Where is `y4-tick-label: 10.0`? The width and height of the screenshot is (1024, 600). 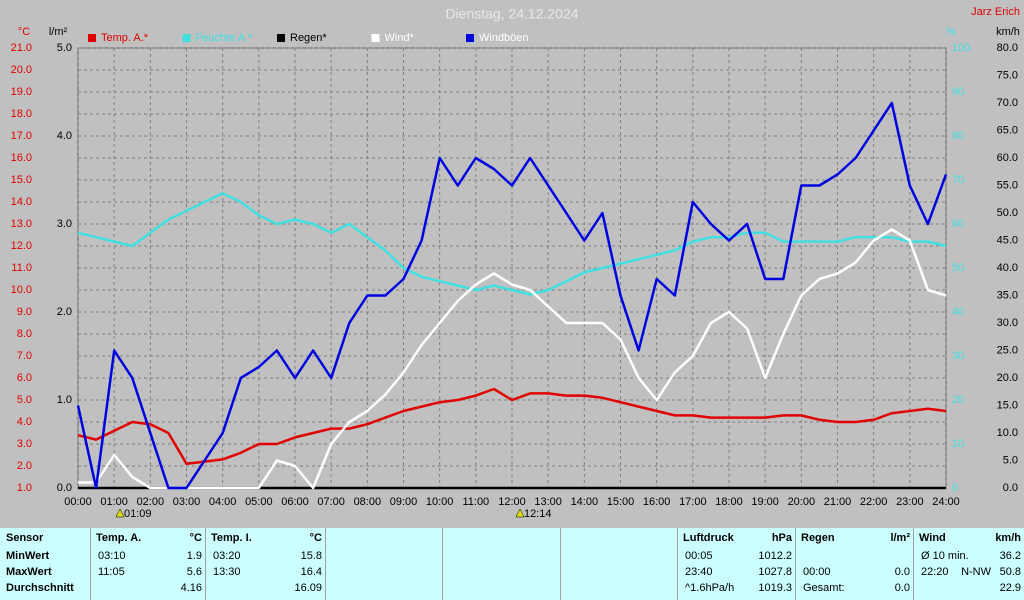
y4-tick-label: 10.0 is located at coordinates (1007, 433).